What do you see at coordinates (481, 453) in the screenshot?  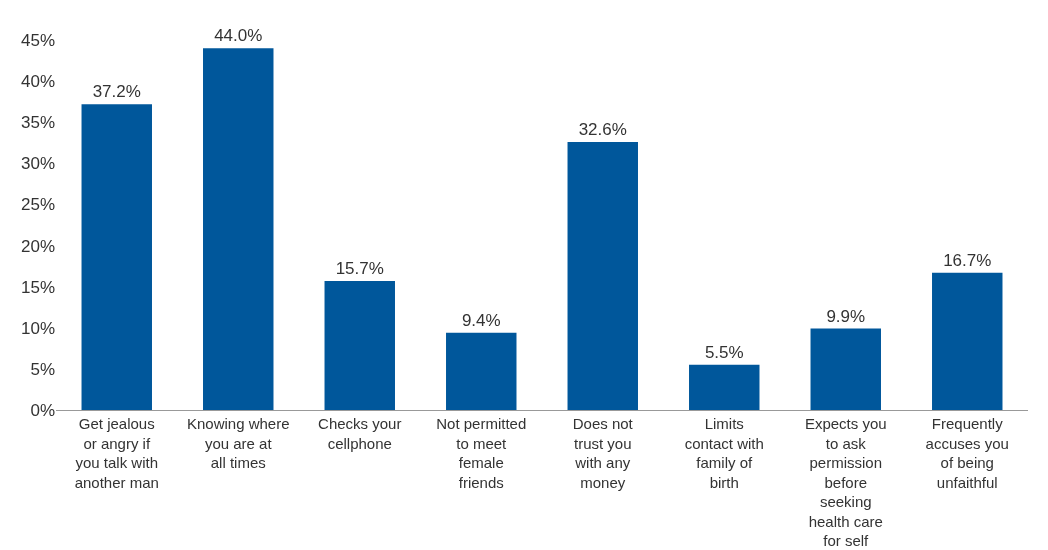 I see `x-tick-label: Not permitted to meet female friends` at bounding box center [481, 453].